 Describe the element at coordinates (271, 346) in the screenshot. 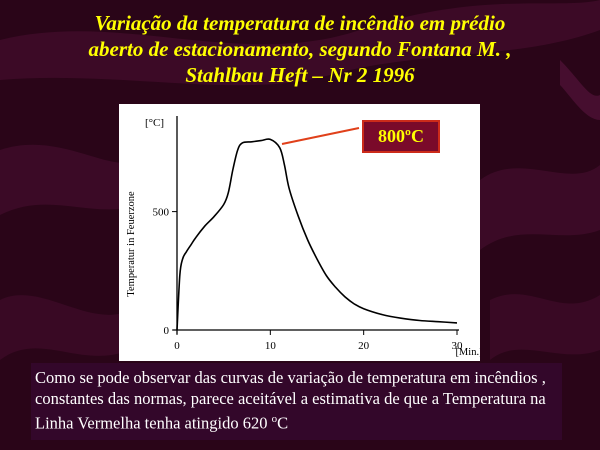

I see `x-tick-label: 10` at that location.